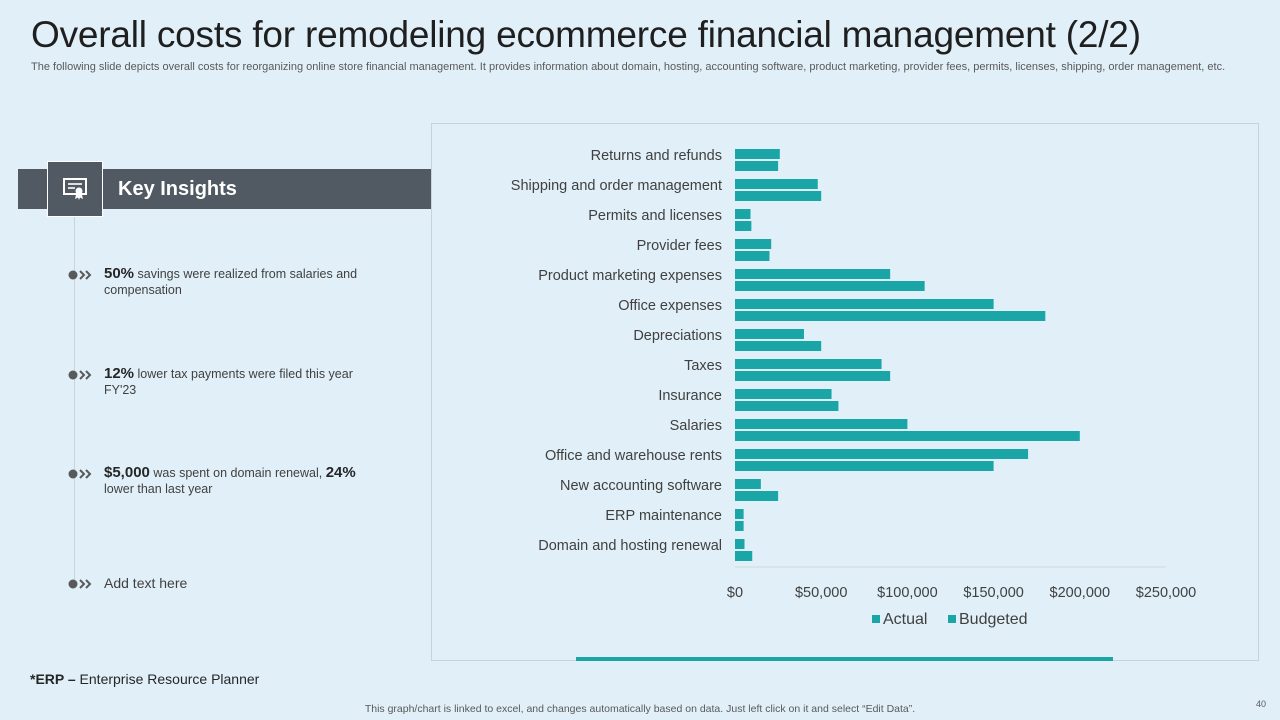 The width and height of the screenshot is (1280, 720). Describe the element at coordinates (630, 276) in the screenshot. I see `category-label: Product marketing expenses` at that location.